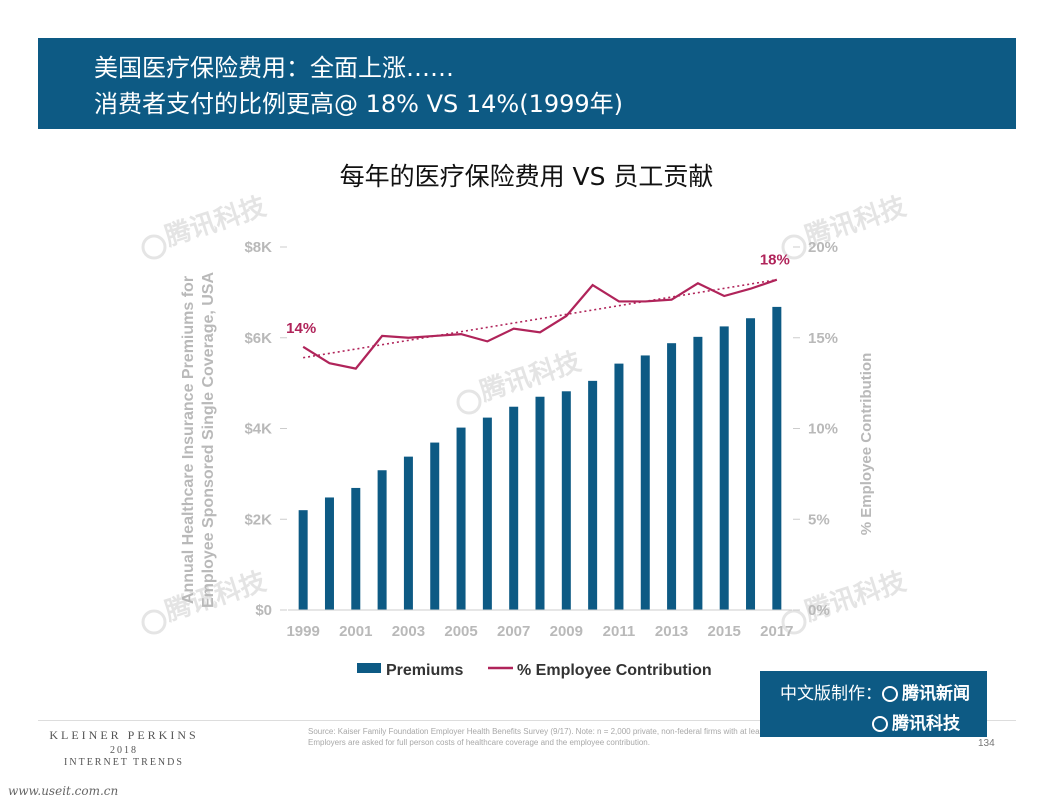 This screenshot has width=1053, height=809. Describe the element at coordinates (823, 247) in the screenshot. I see `y-right-tick-label: 20%` at that location.